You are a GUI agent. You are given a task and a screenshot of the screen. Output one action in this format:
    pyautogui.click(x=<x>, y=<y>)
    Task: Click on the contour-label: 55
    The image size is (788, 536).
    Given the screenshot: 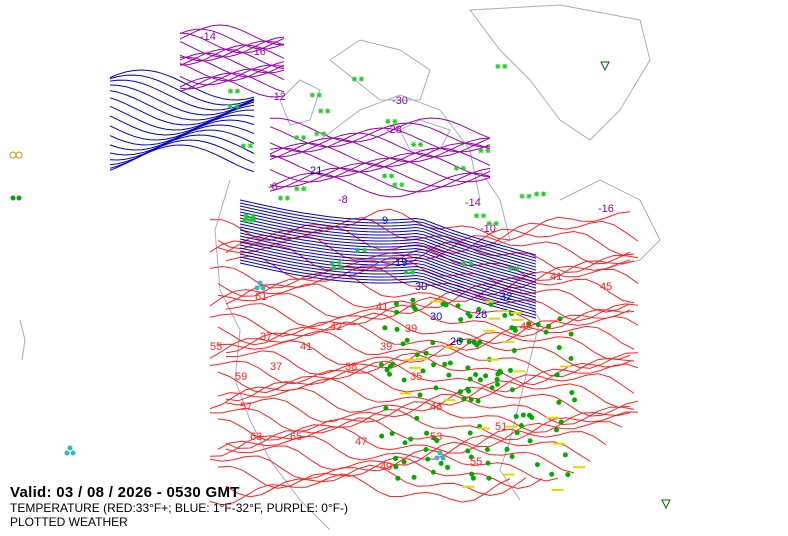 What is the action you would take?
    pyautogui.click(x=476, y=462)
    